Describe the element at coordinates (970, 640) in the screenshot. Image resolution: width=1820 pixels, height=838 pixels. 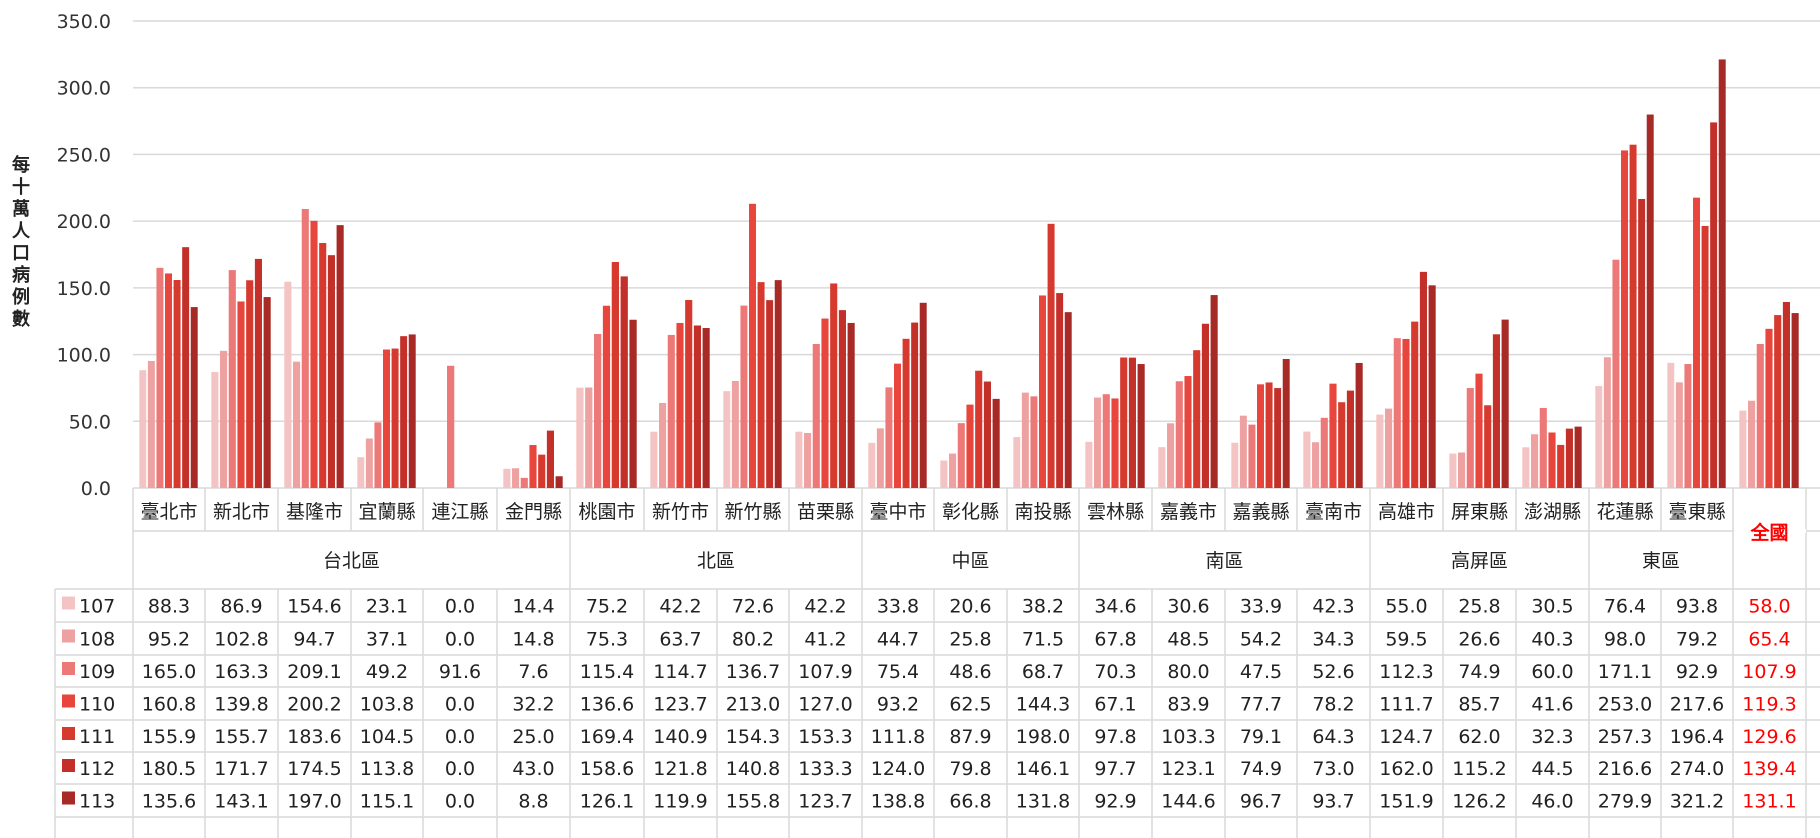
I see `table-cell: 25.8` at that location.